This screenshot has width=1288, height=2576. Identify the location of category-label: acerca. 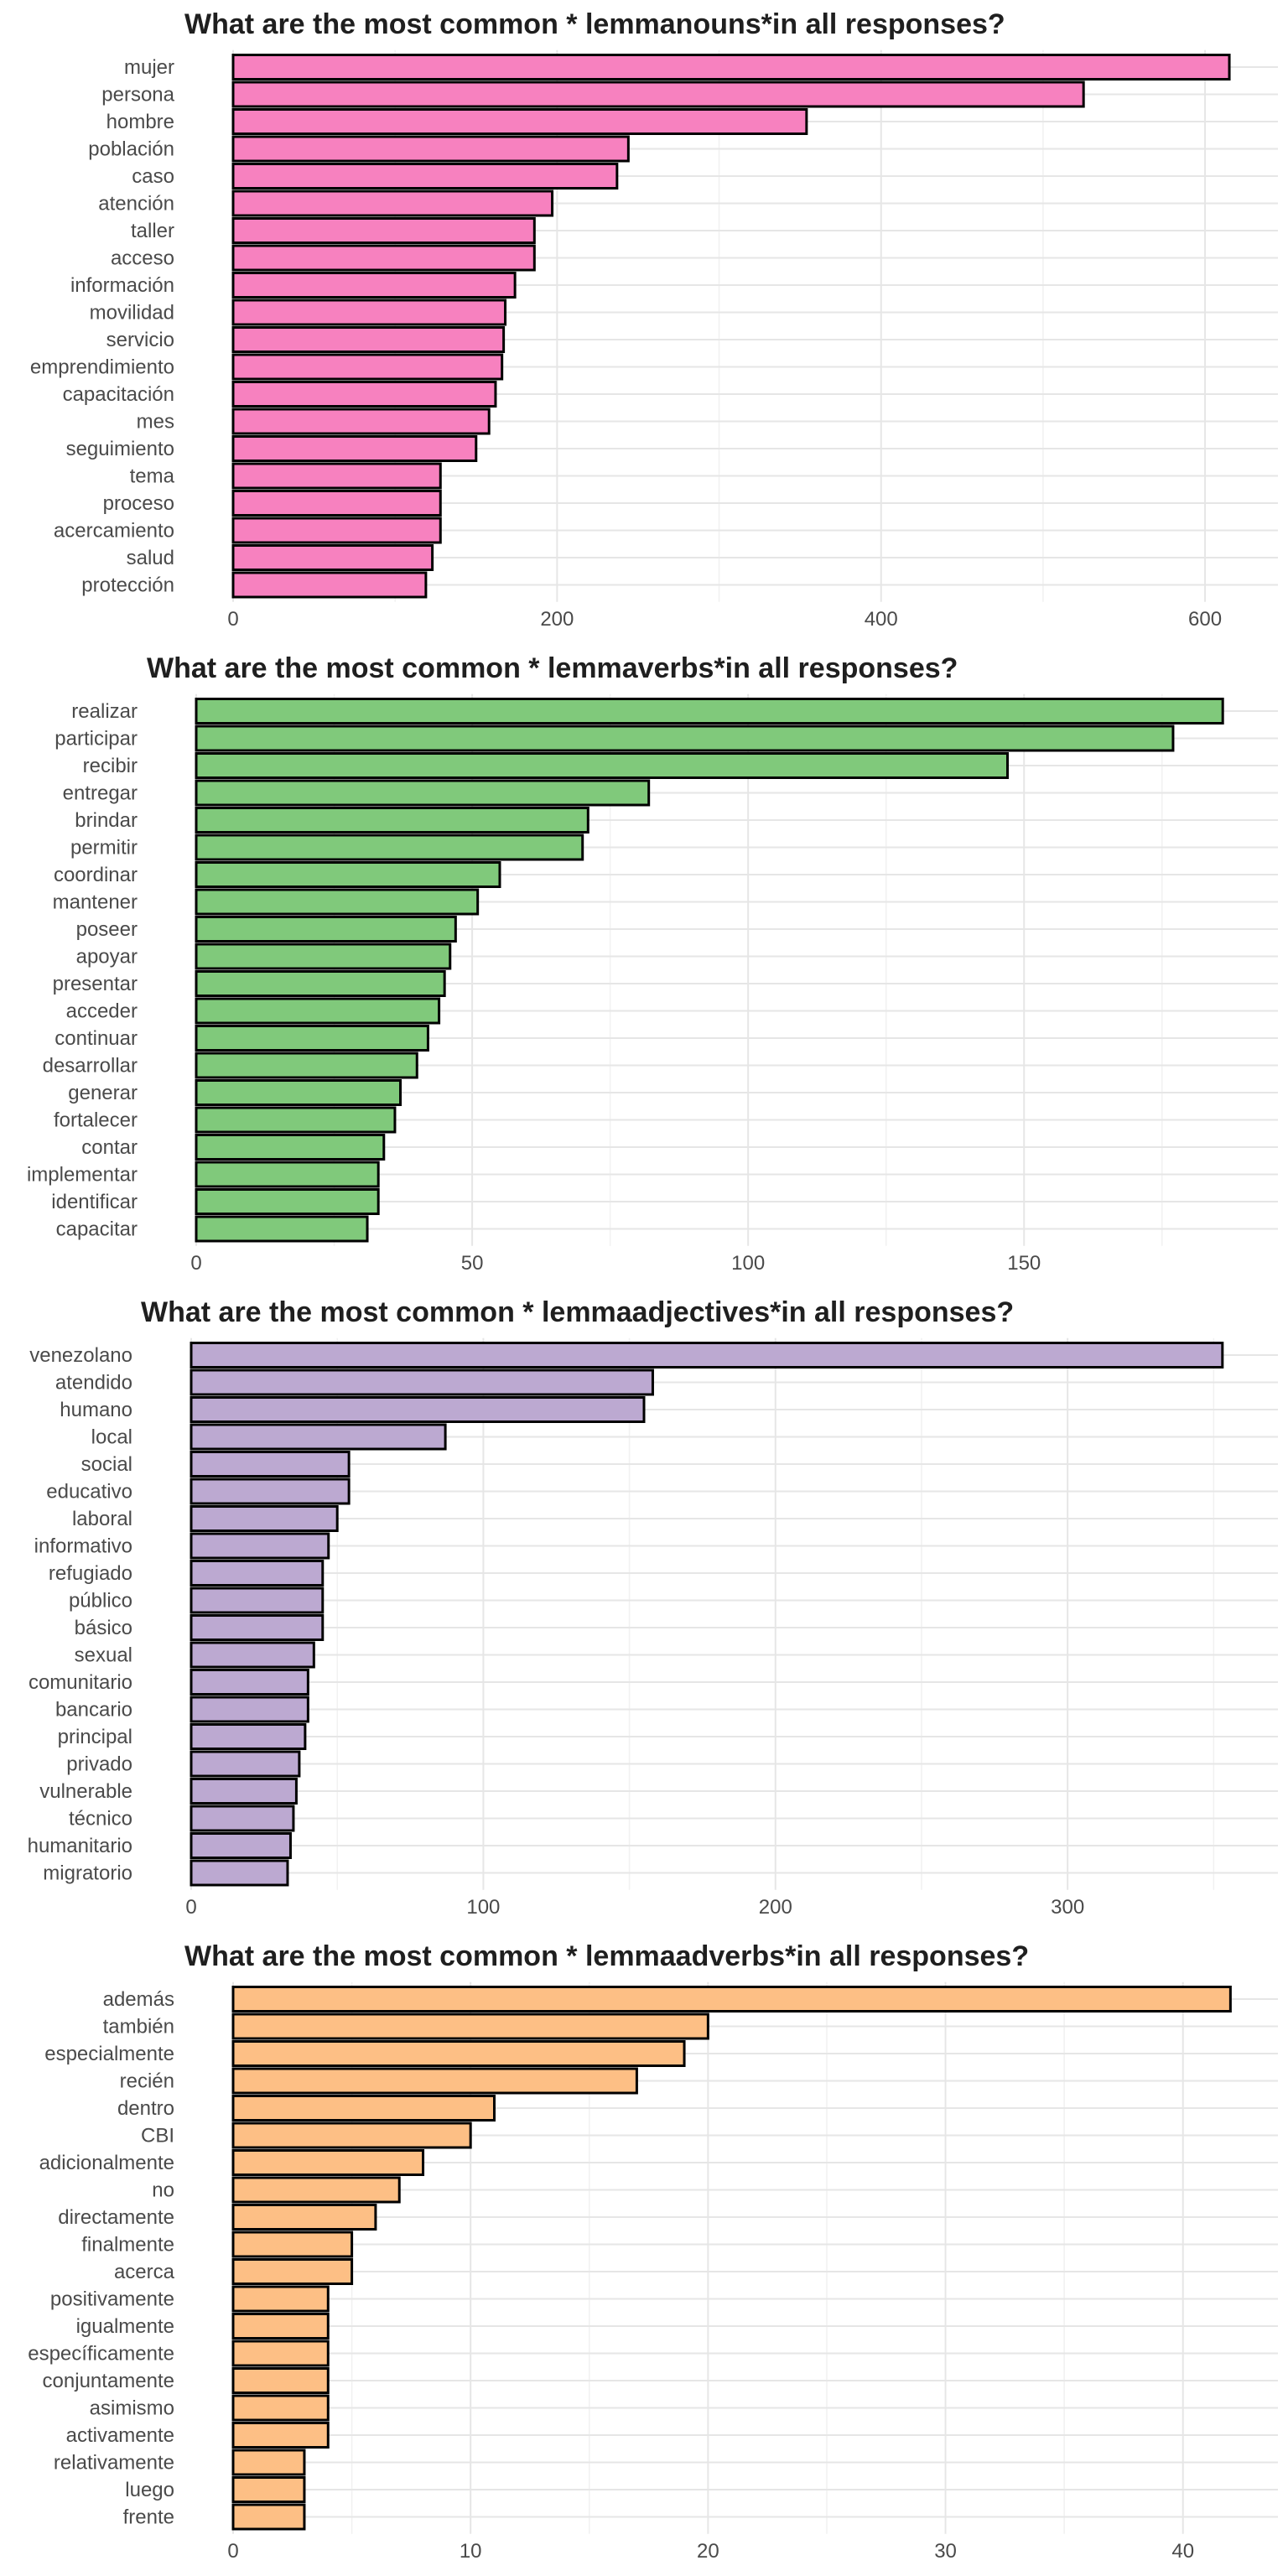
(144, 2272).